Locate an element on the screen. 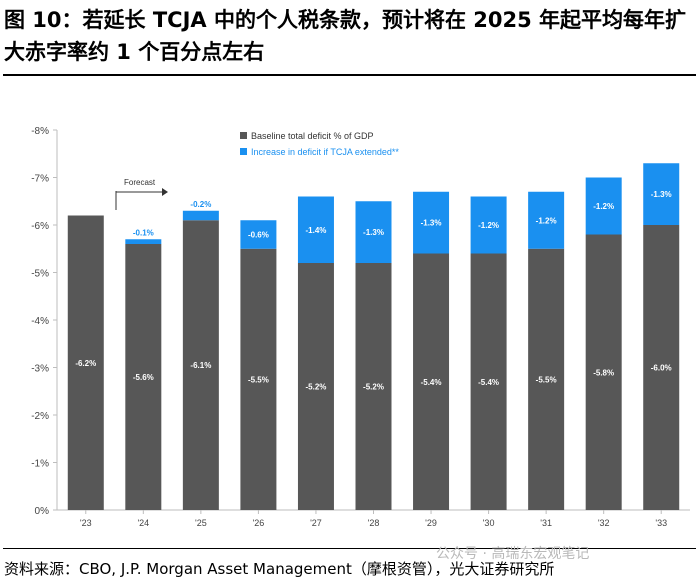 The image size is (700, 587). x-tick-label: '33 is located at coordinates (661, 523).